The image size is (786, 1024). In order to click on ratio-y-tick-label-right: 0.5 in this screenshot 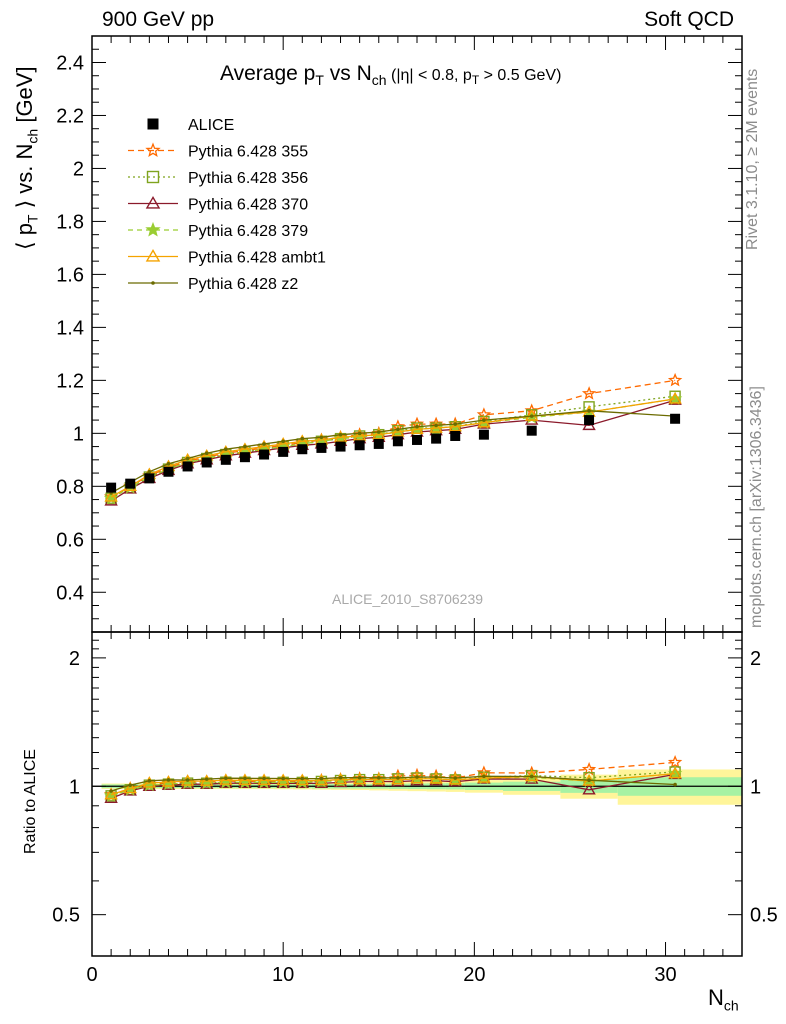, I will do `click(764, 916)`.